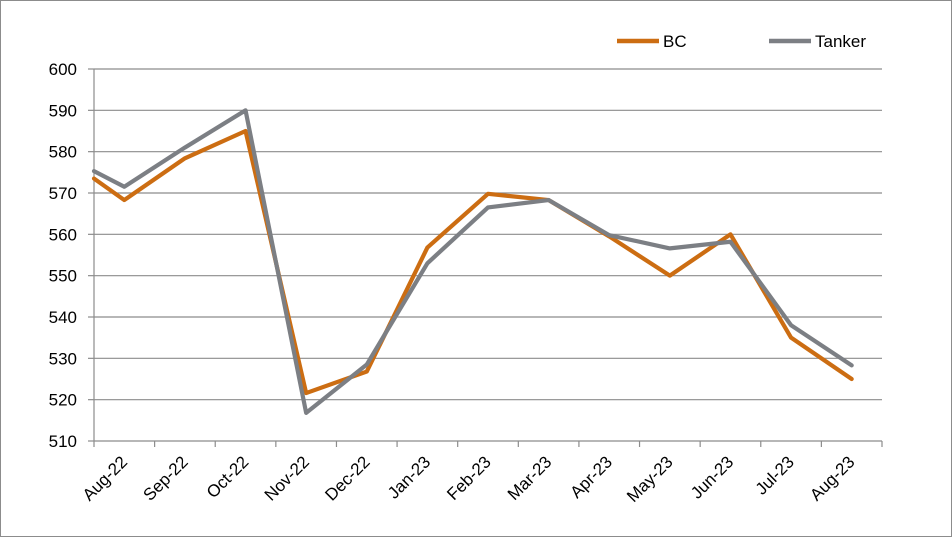 This screenshot has height=541, width=952. What do you see at coordinates (840, 41) in the screenshot?
I see `legend-label-tanker: Tanker` at bounding box center [840, 41].